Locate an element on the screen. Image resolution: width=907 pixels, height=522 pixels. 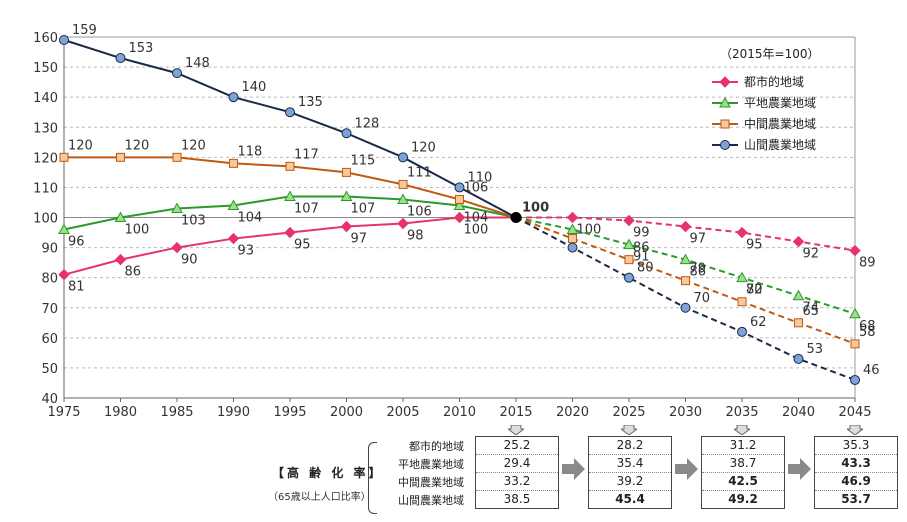
aging-value: 31.2 is located at coordinates (743, 446).